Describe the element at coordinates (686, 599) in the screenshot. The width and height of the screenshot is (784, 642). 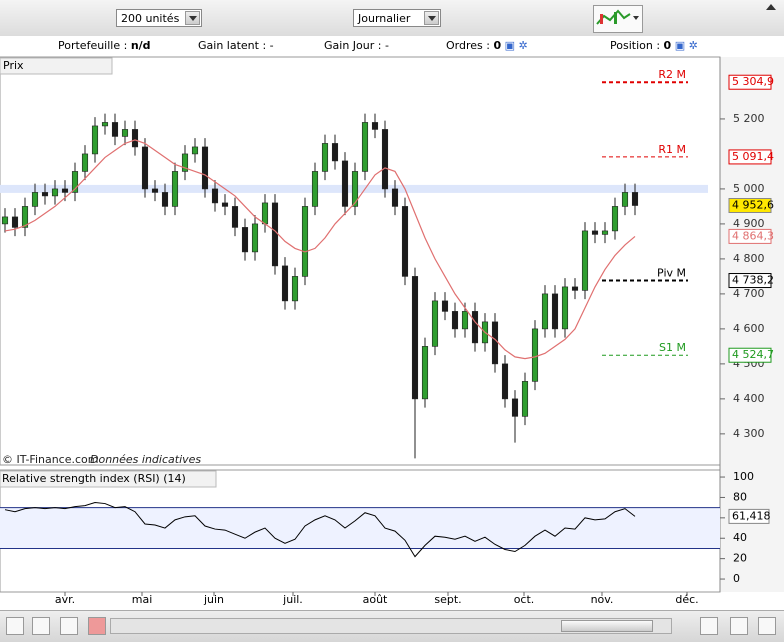
I see `x-tick-label: déc.` at that location.